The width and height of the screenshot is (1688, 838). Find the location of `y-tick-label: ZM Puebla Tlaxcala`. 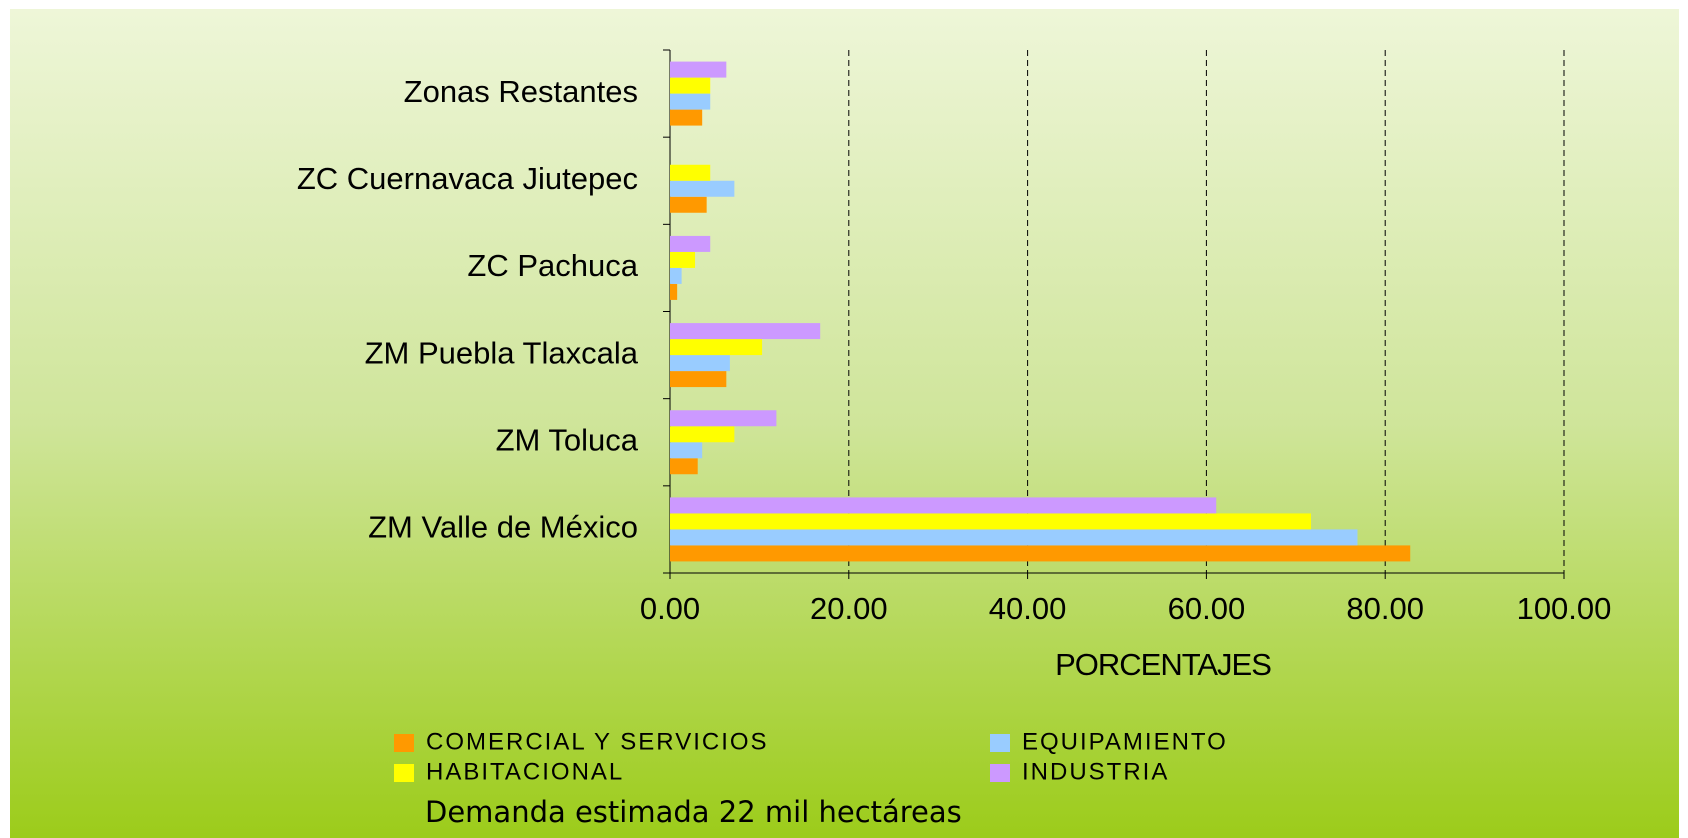

y-tick-label: ZM Puebla Tlaxcala is located at coordinates (502, 352).